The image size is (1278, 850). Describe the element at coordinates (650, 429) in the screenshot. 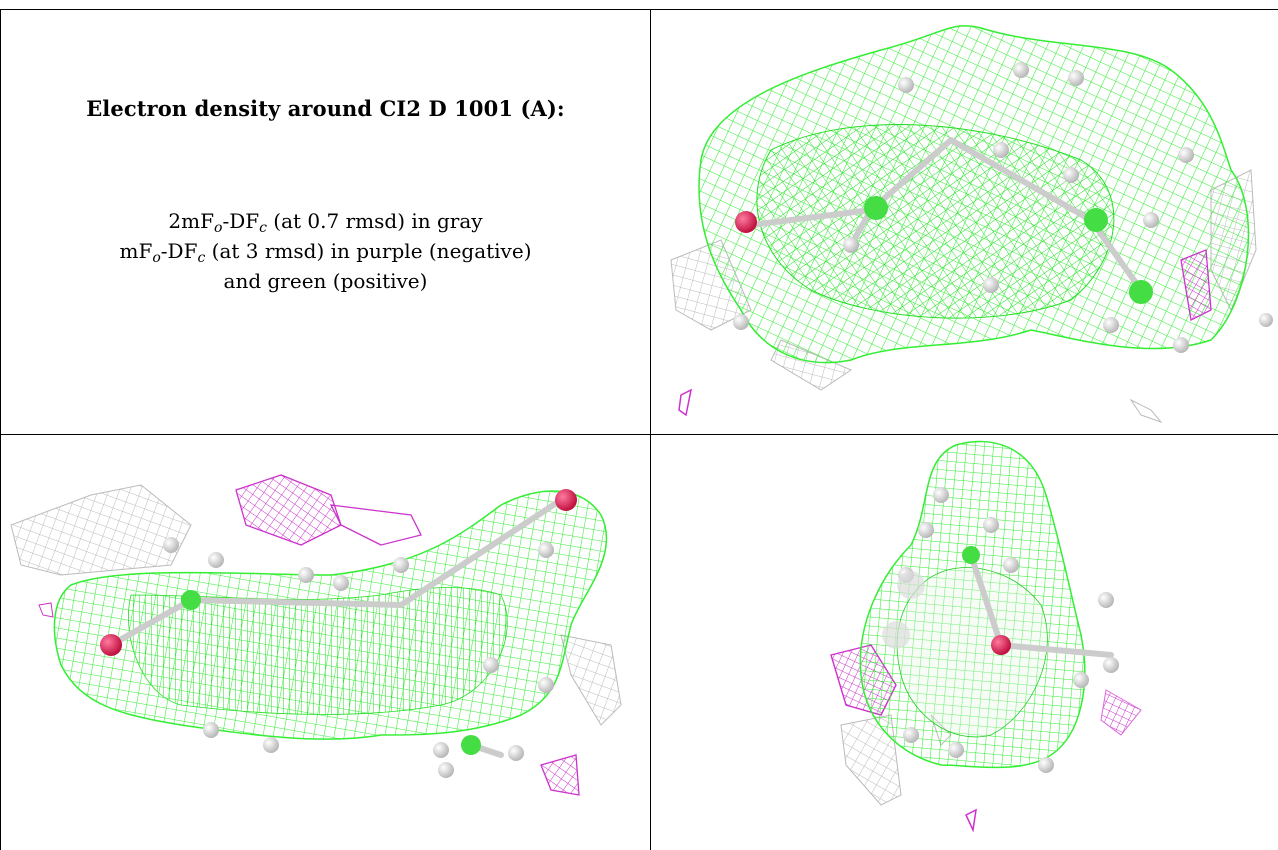

I see `table-center-border` at that location.